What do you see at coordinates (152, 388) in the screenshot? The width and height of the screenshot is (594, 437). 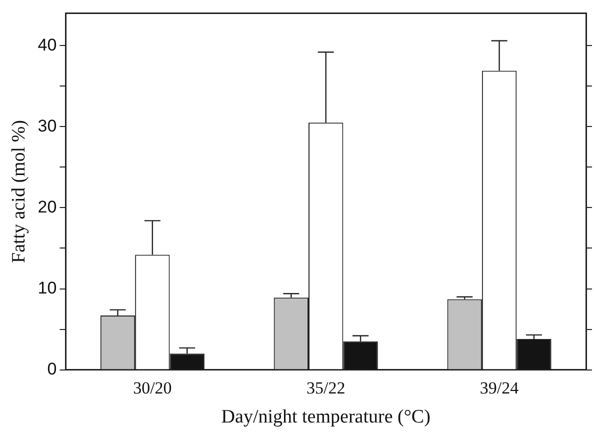 I see `x-tick-label: 30/20` at bounding box center [152, 388].